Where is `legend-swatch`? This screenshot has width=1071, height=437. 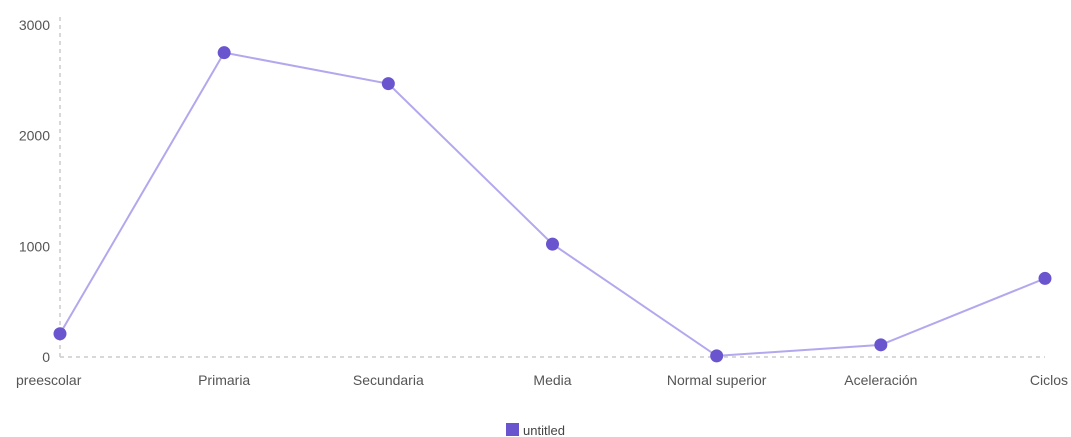
legend-swatch is located at coordinates (512, 429).